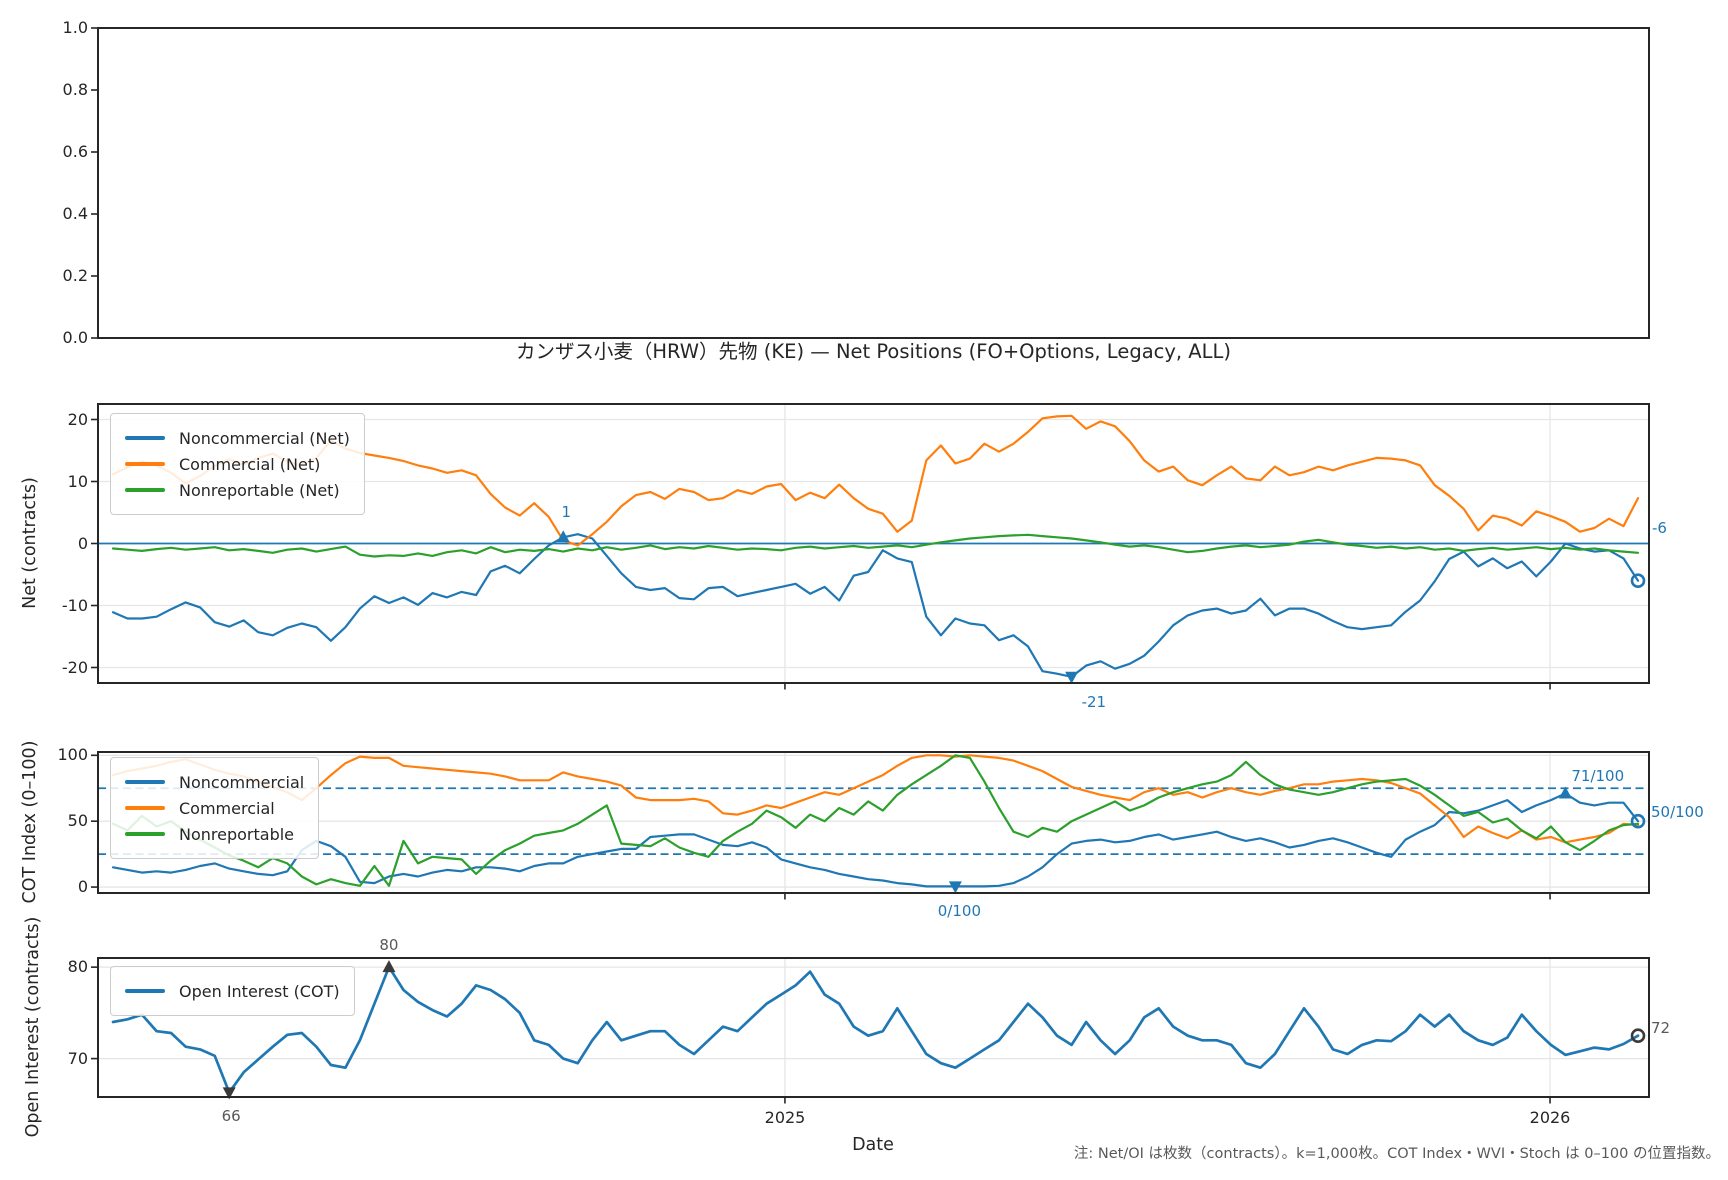 Image resolution: width=1728 pixels, height=1180 pixels. I want to click on legend-item: Noncommercial, so click(214, 782).